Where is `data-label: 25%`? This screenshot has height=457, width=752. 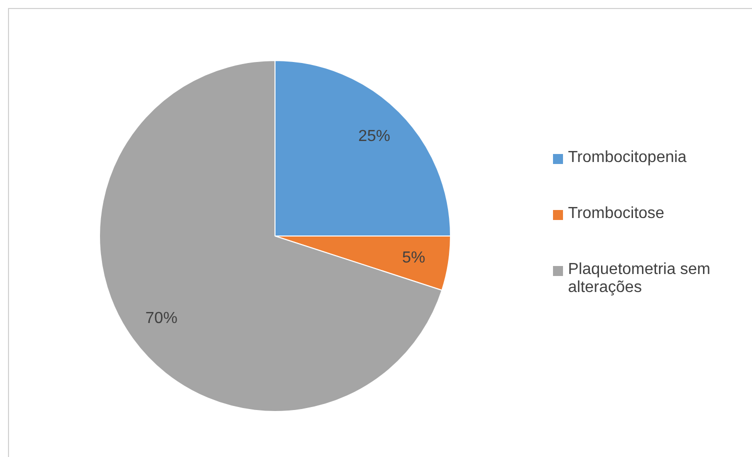 data-label: 25% is located at coordinates (374, 137).